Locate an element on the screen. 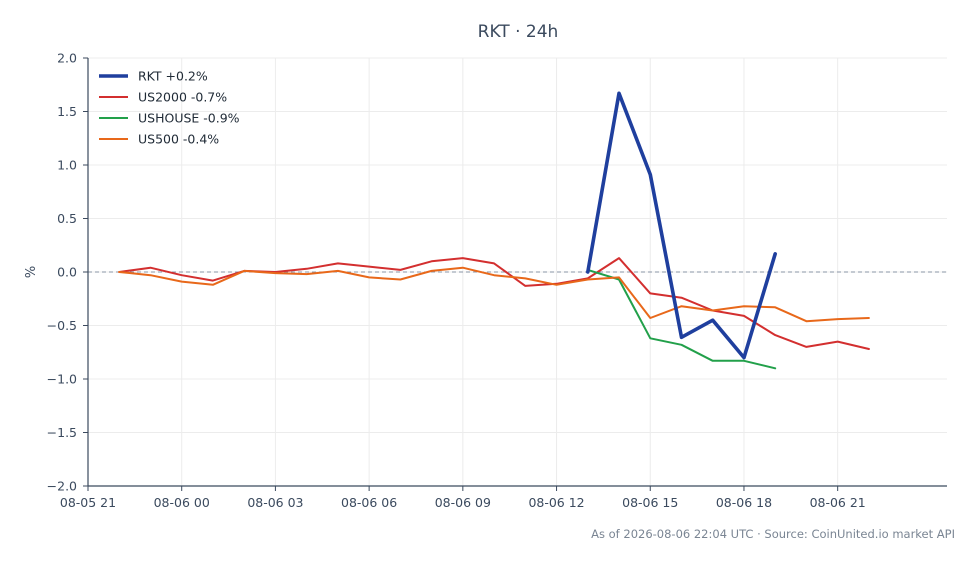 The image size is (979, 564). x-tick-label: 08-06 03 is located at coordinates (275, 502).